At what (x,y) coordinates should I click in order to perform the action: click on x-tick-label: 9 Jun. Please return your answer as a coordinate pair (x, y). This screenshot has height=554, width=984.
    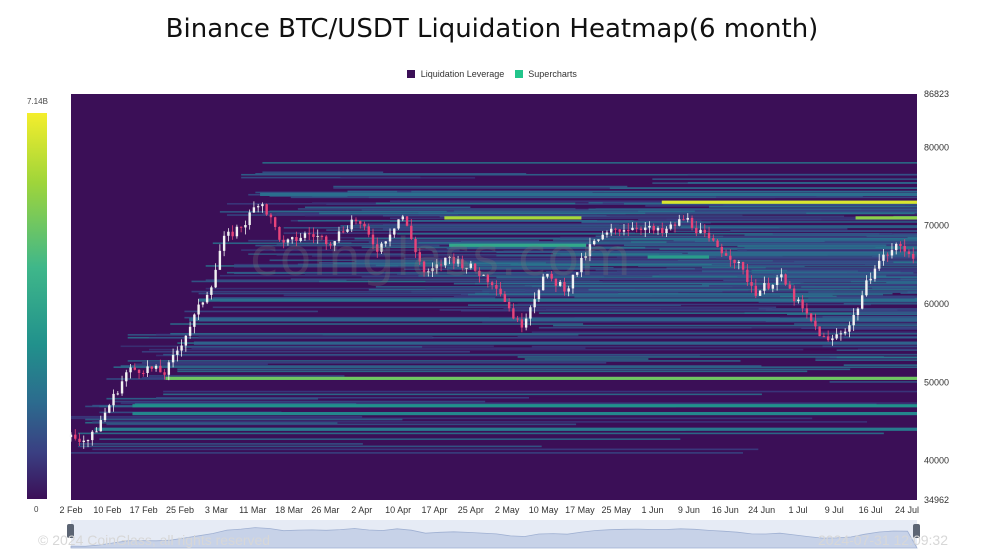
    Looking at the image, I should click on (689, 510).